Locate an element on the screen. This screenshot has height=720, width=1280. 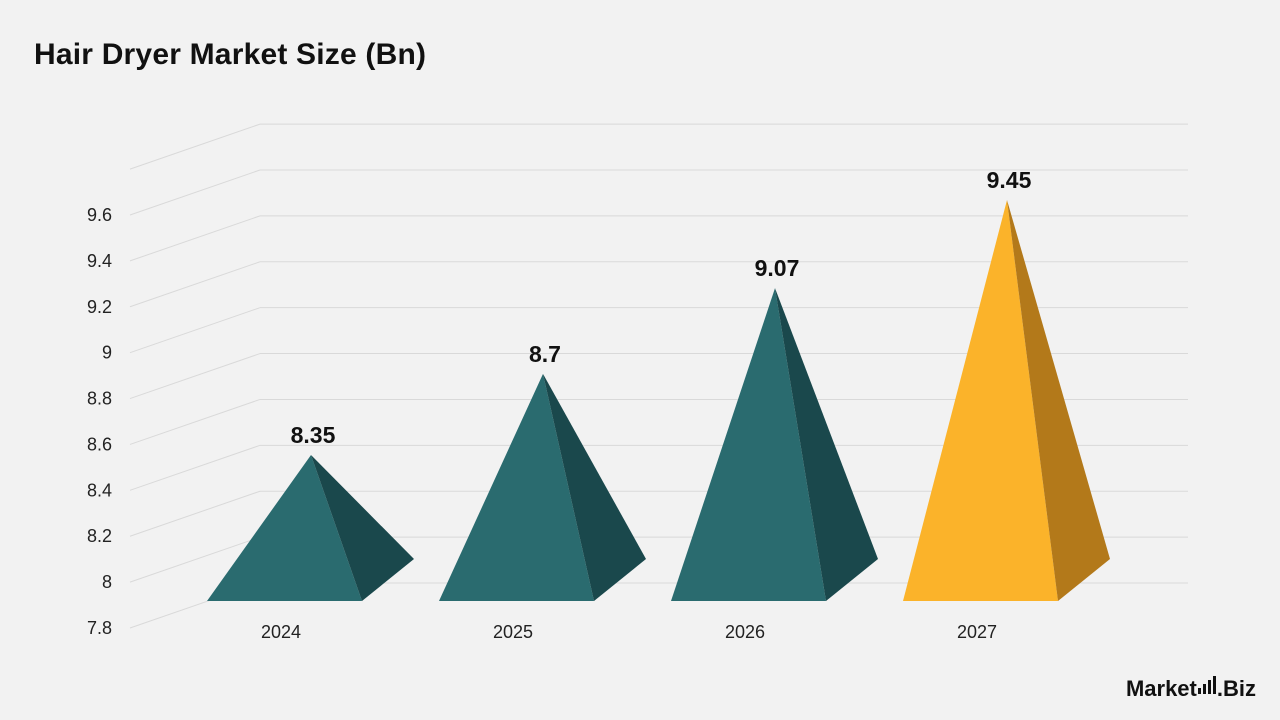
brand-logo: Market .Biz is located at coordinates (1191, 689).